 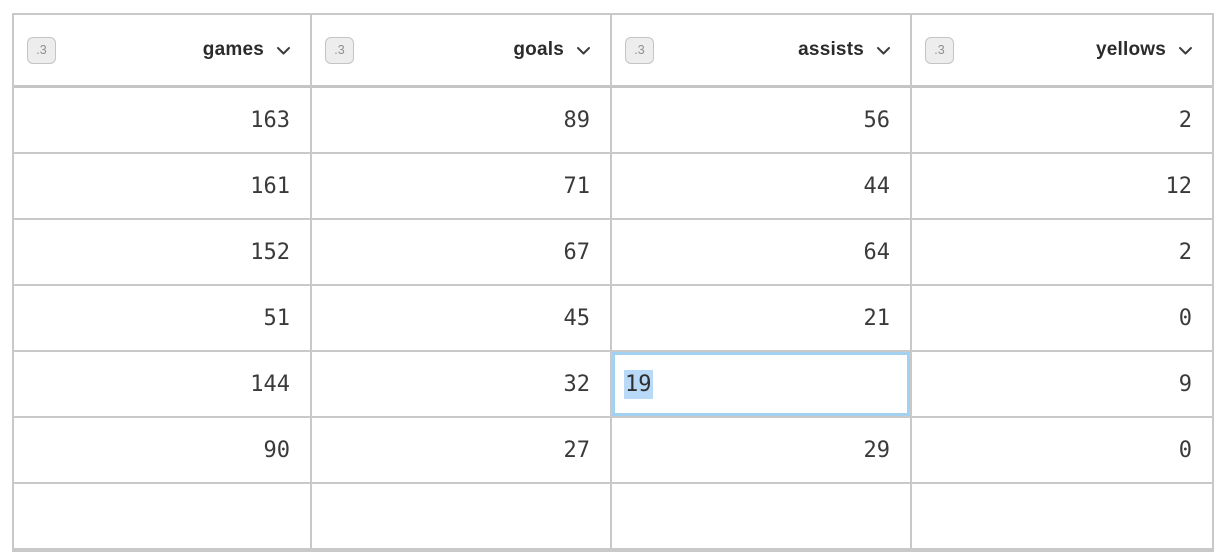 What do you see at coordinates (462, 319) in the screenshot?
I see `table-cell: 45` at bounding box center [462, 319].